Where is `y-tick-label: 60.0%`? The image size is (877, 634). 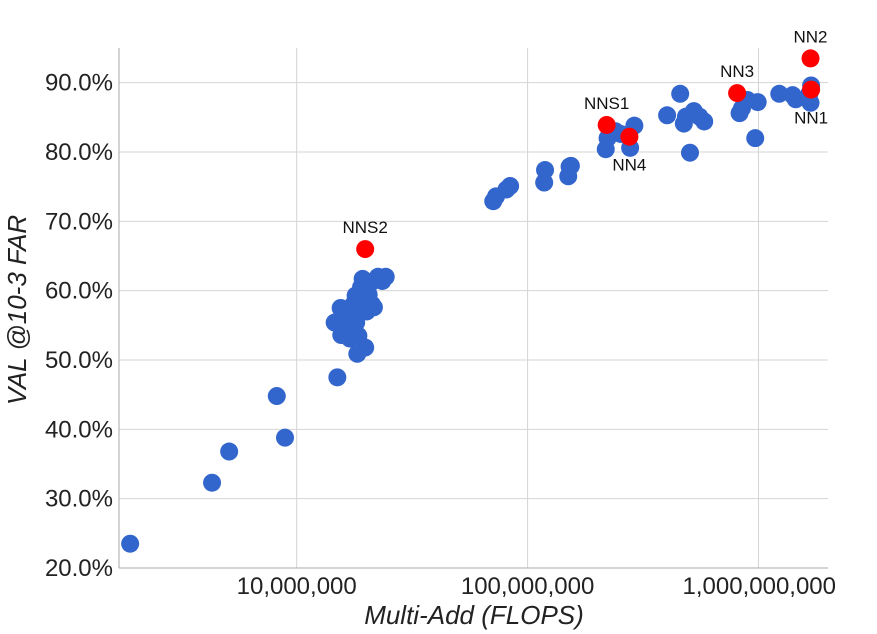 y-tick-label: 60.0% is located at coordinates (79, 291).